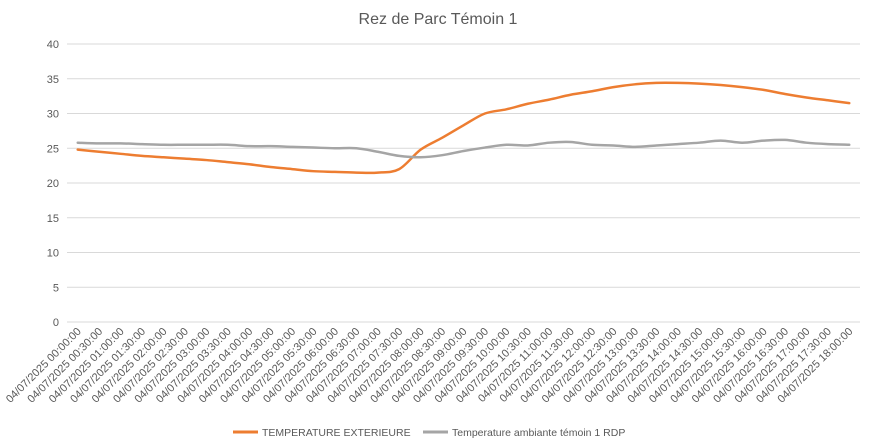 The width and height of the screenshot is (876, 443). Describe the element at coordinates (438, 19) in the screenshot. I see `chart-title: Rez de Parc Témoin 1` at that location.